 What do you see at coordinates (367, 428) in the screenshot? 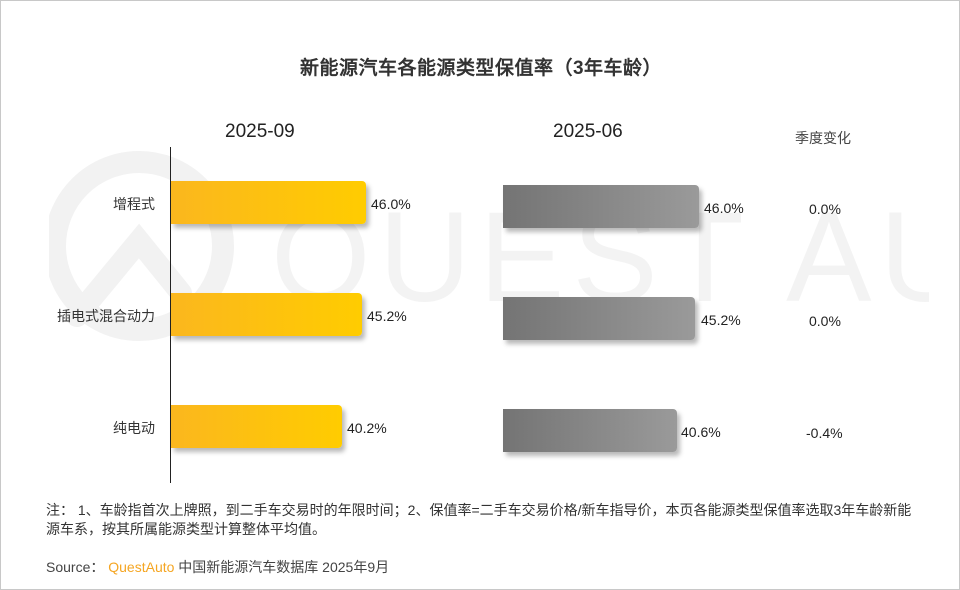
I see `value-current: 40.2%` at bounding box center [367, 428].